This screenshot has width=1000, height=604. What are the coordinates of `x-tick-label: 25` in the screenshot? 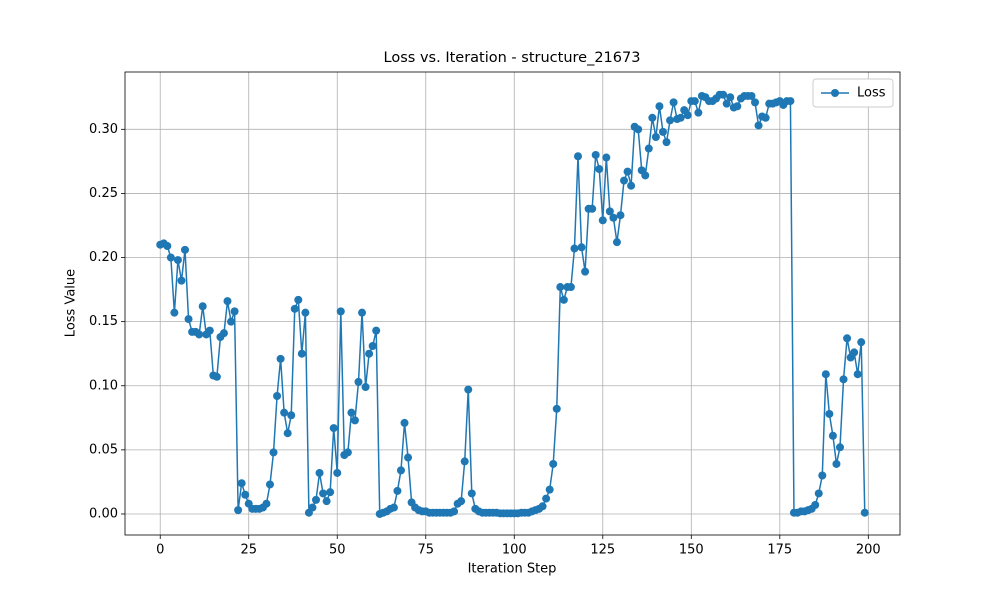 It's located at (248, 550).